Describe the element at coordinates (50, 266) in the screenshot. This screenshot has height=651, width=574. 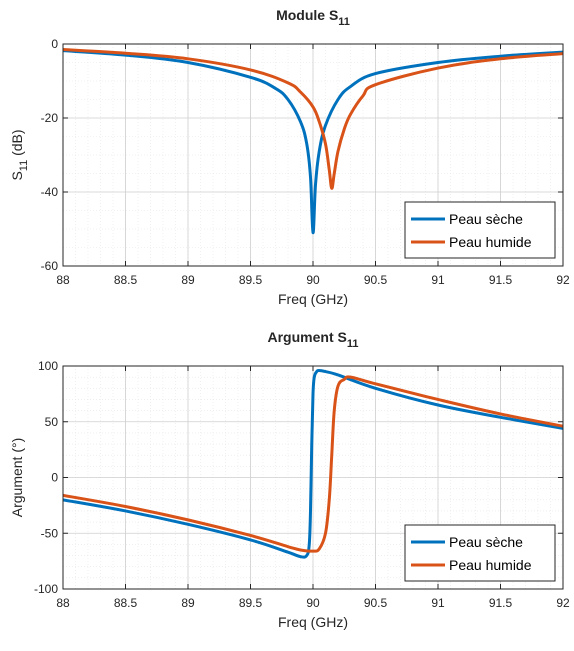
I see `y-tick-label: -60` at that location.